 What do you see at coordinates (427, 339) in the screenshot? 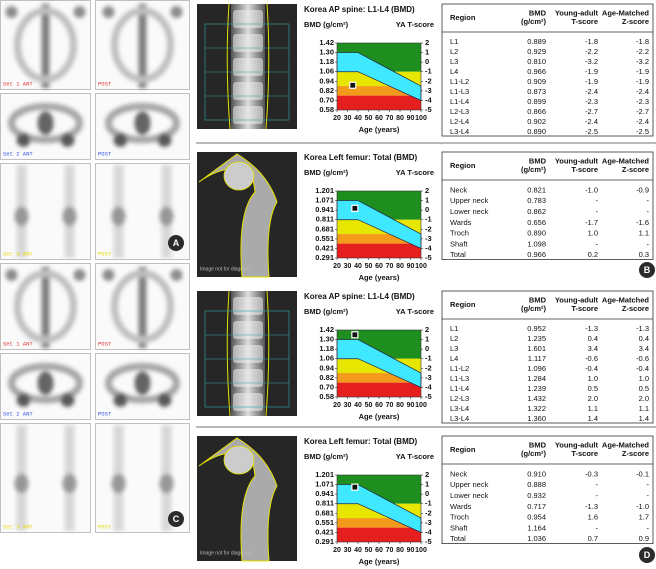
I see `y2-tick-label: 1` at bounding box center [427, 339].